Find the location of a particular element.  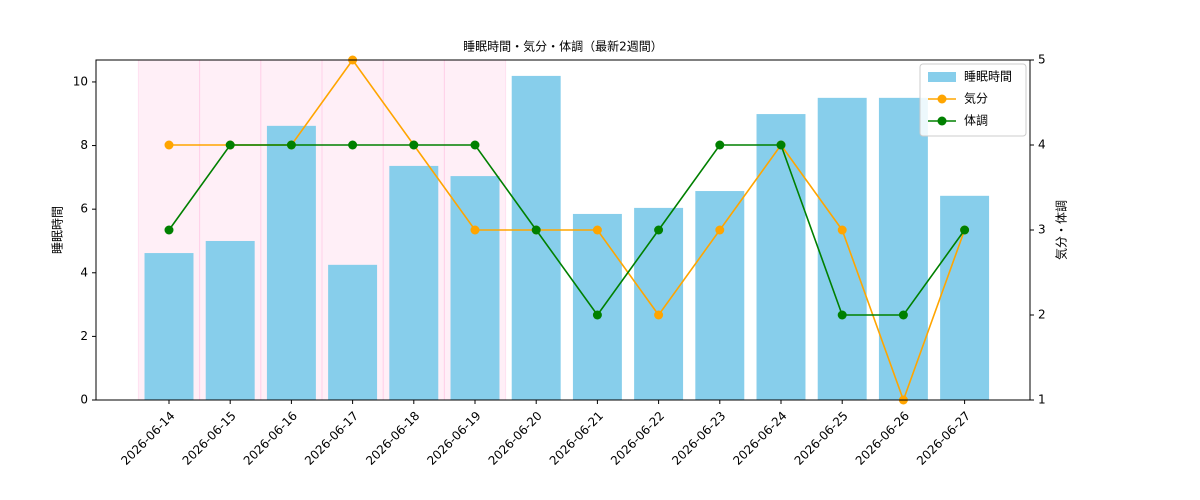

x-tick-label: 2026-06-18 is located at coordinates (392, 438).